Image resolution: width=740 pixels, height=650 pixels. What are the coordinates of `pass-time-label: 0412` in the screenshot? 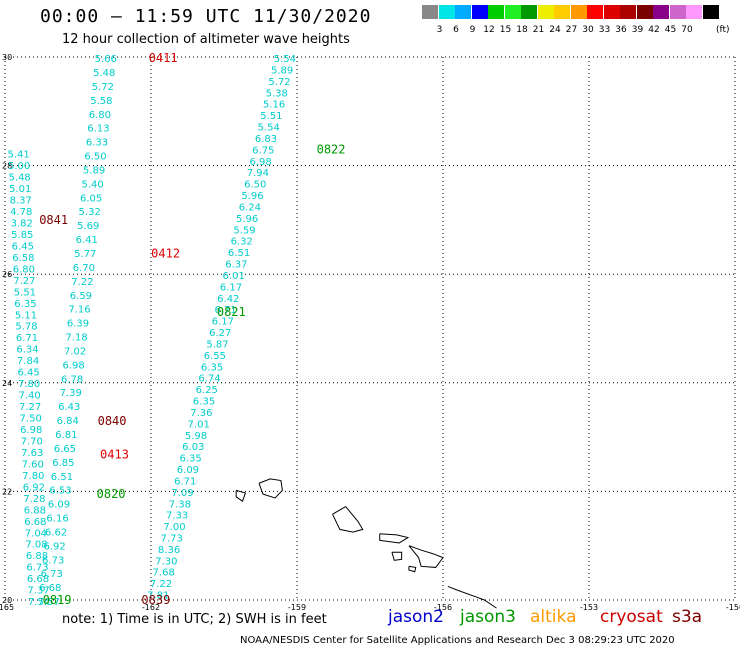 It's located at (165, 254).